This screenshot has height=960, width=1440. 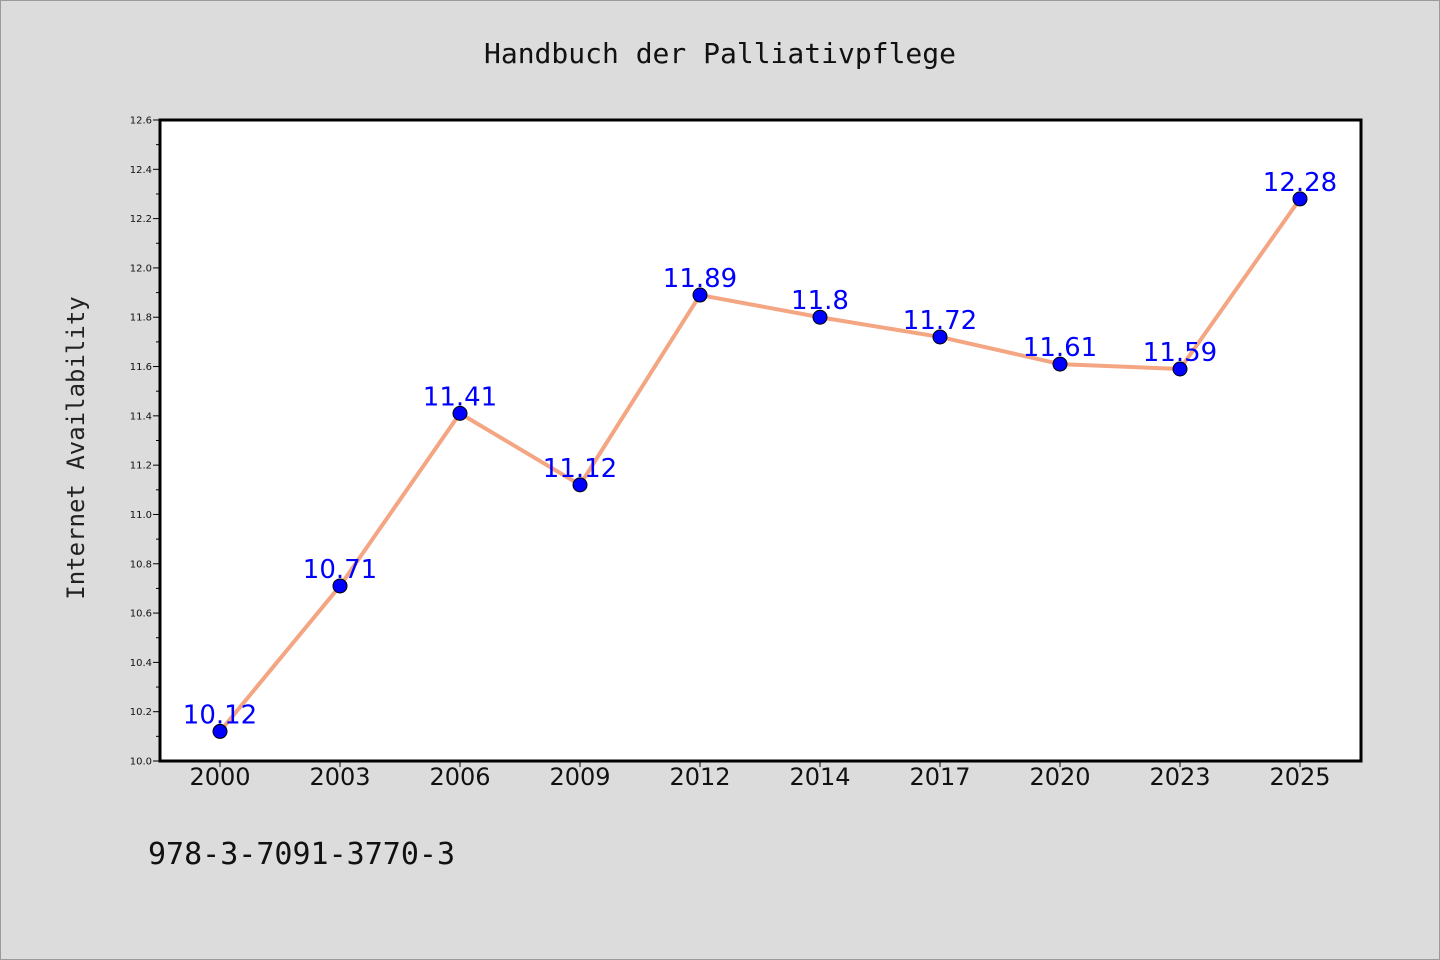 I want to click on data-label: 11.59, so click(x=1180, y=353).